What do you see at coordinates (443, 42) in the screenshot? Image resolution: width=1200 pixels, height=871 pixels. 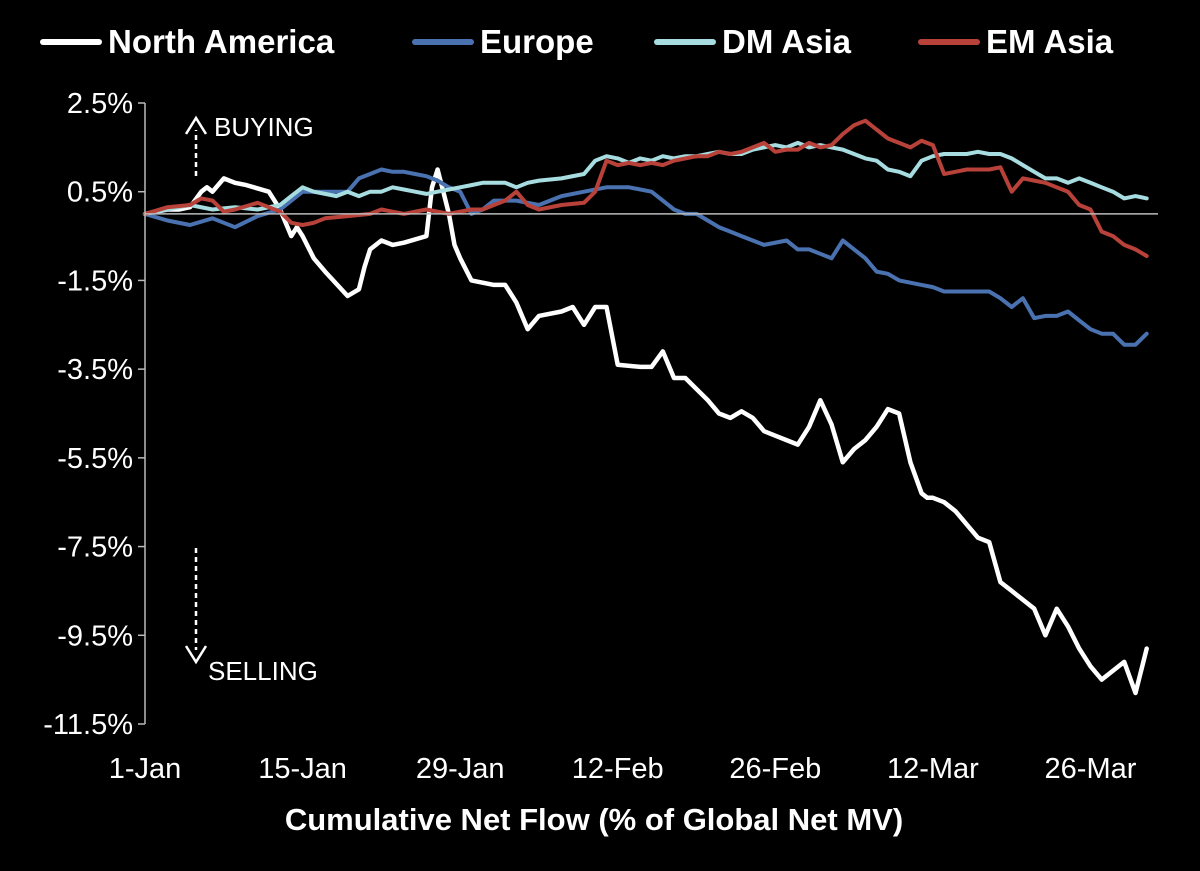 I see `legend-swatch-europe` at bounding box center [443, 42].